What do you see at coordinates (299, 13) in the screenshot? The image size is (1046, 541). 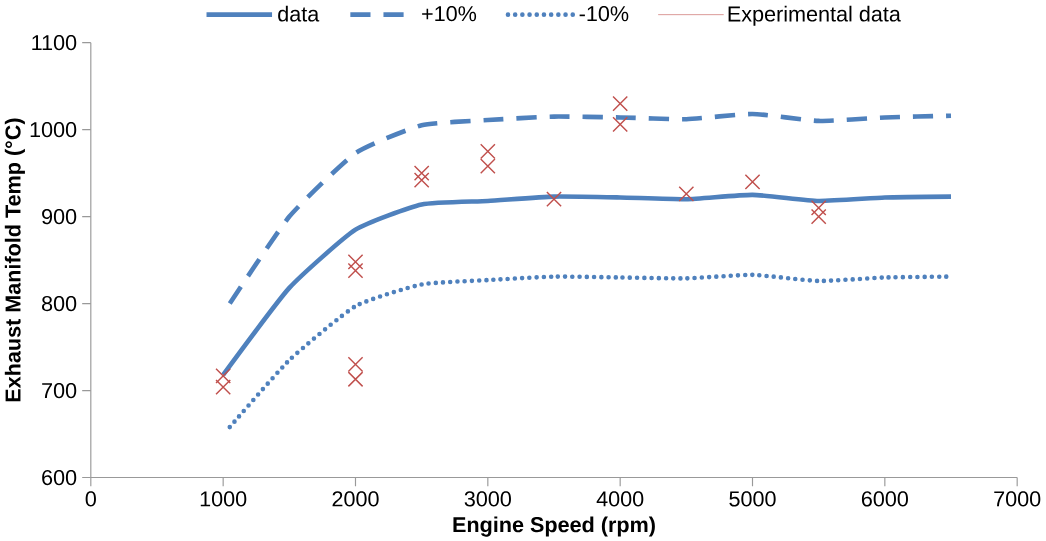 I see `legend-label: data` at bounding box center [299, 13].